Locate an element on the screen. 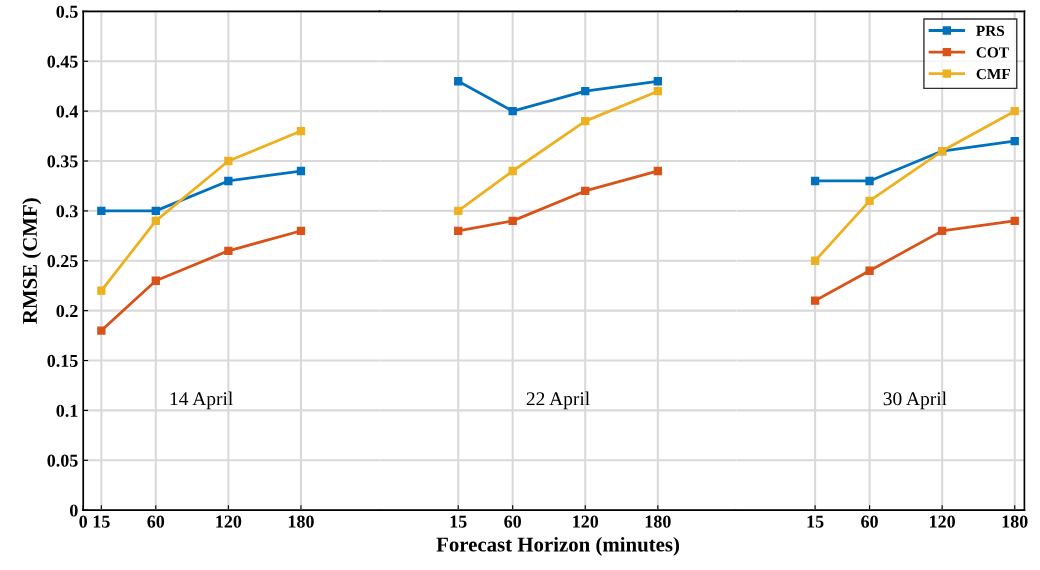 The width and height of the screenshot is (1040, 570). y-tick-label: 0.5 is located at coordinates (67, 11).